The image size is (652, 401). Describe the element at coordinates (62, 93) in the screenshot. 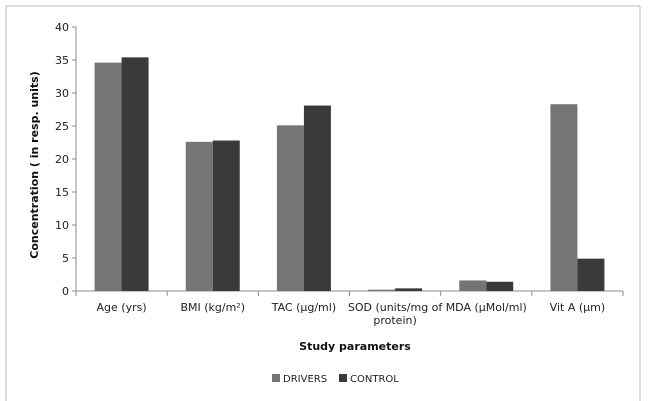

I see `y-tick-label: 30` at that location.